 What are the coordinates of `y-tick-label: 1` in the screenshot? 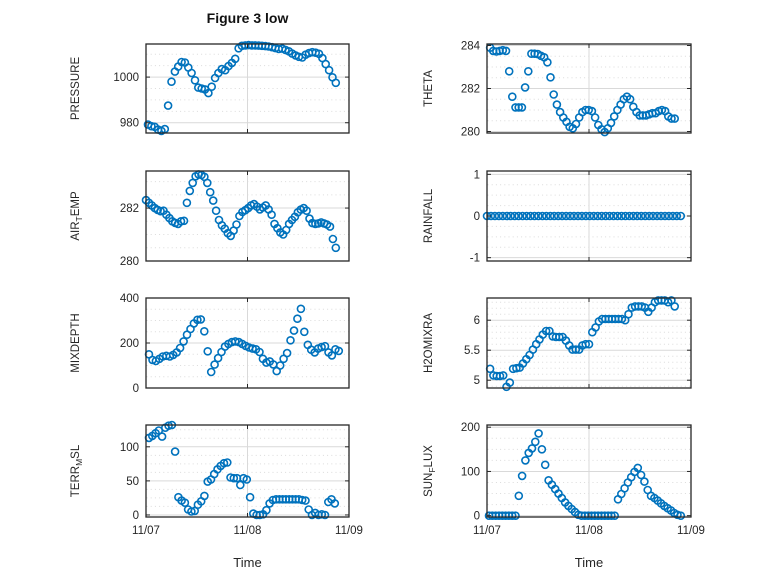 It's located at (477, 175).